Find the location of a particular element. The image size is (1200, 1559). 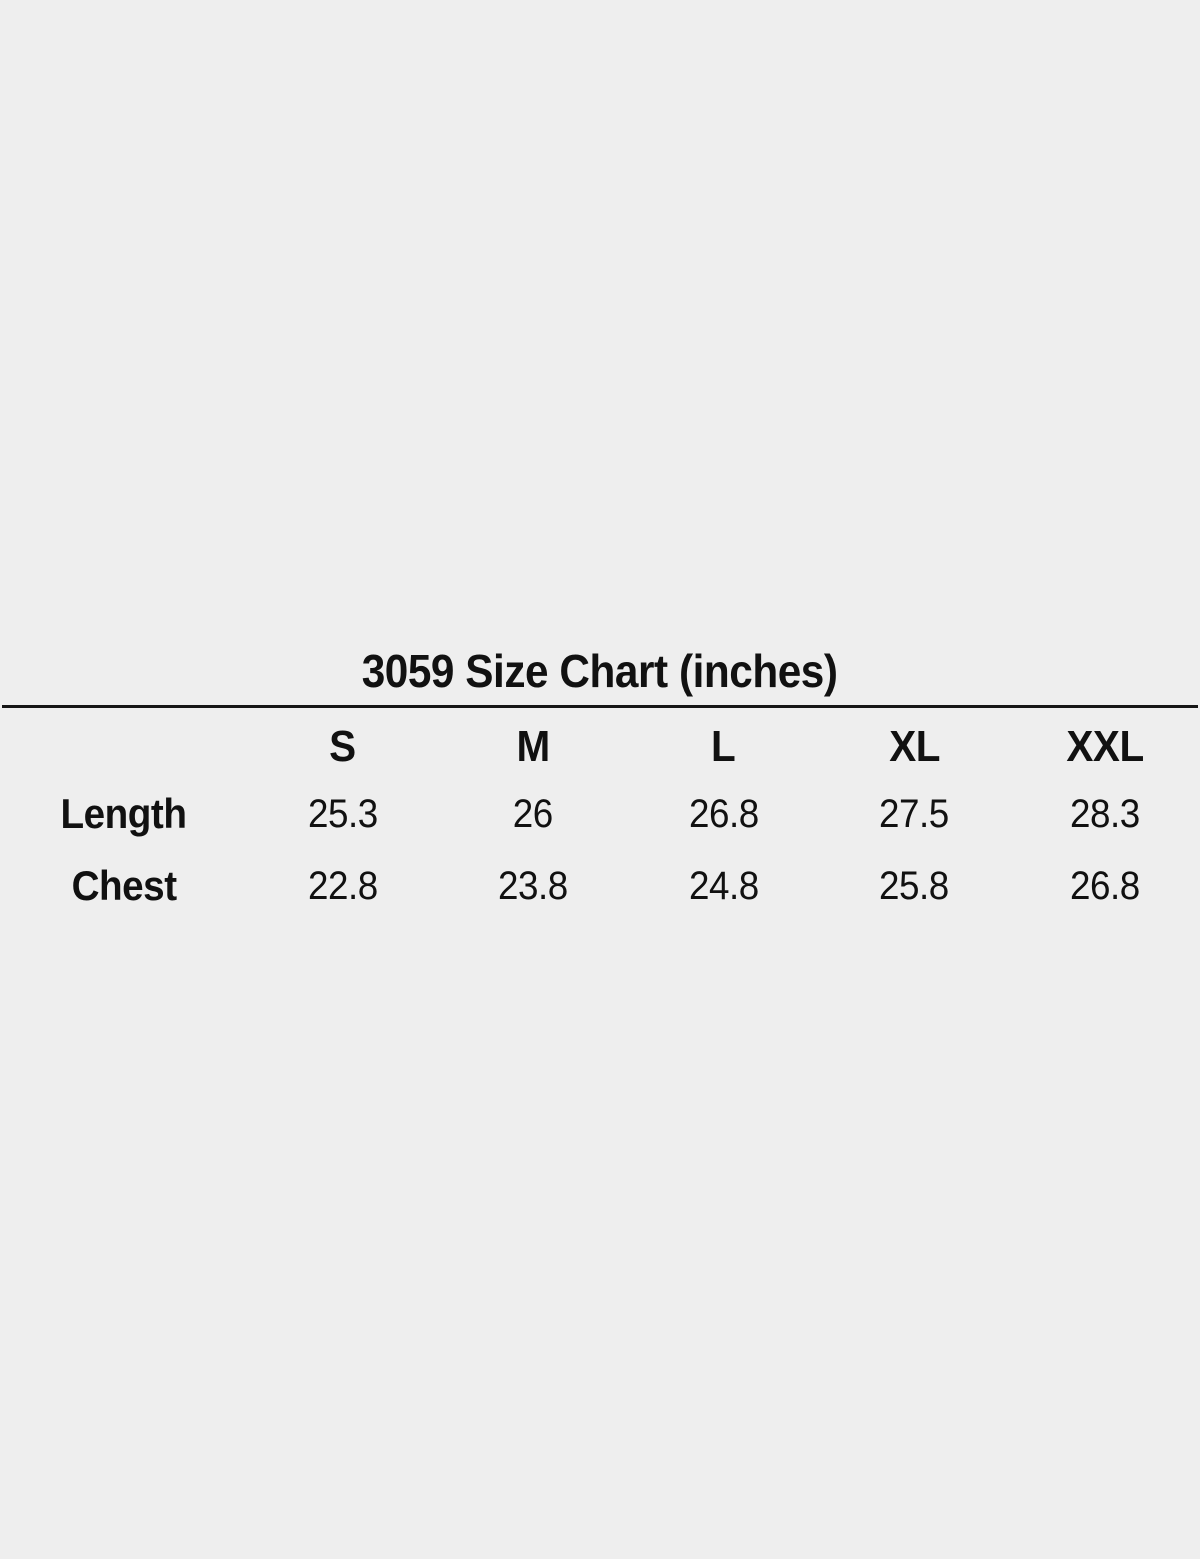

cell-length-xl: 27.5 is located at coordinates (914, 814).